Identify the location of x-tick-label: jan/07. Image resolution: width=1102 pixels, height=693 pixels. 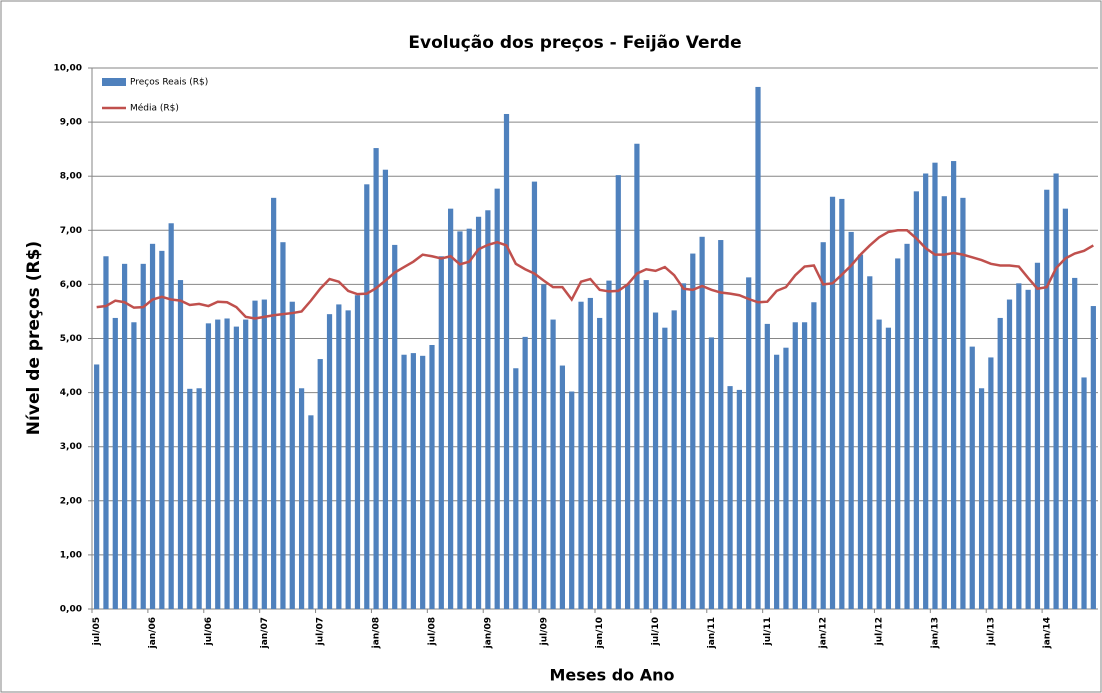
(265, 633).